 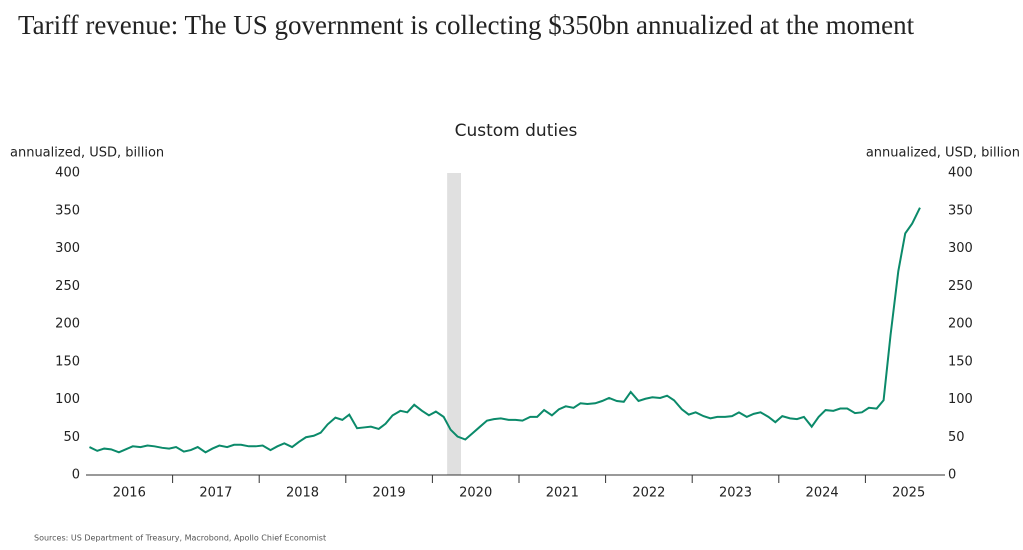 I want to click on y-tick-label: 100, so click(x=67, y=399).